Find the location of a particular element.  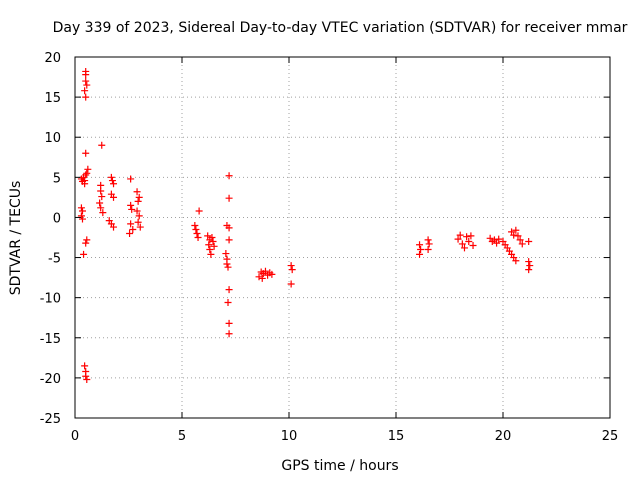

y-axis-label: SDTVAR / TECUs is located at coordinates (16, 238).